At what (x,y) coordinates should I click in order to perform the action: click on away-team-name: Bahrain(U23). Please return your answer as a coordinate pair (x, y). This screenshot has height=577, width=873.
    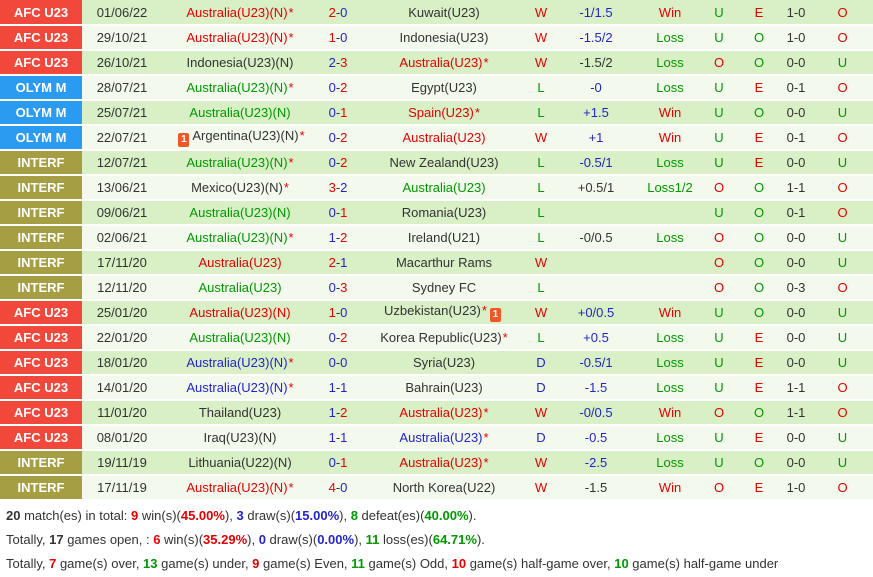
    Looking at the image, I should click on (444, 387).